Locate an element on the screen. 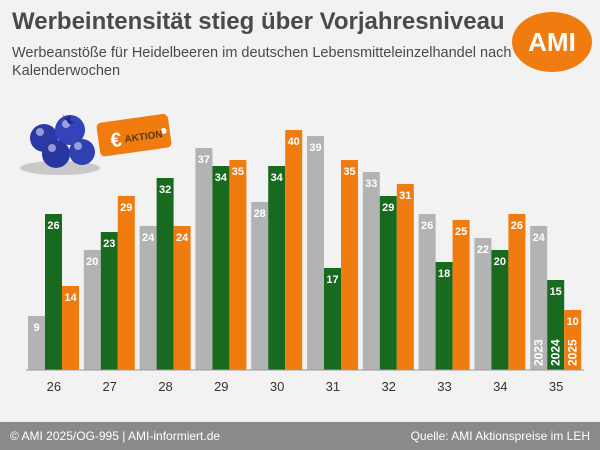 The image size is (600, 450). bar-2023-kw35 is located at coordinates (539, 298).